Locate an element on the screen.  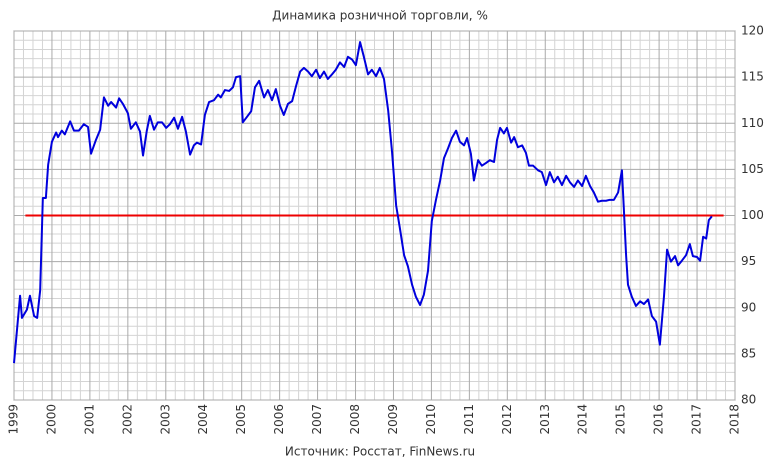
x-tick-label: 2007 is located at coordinates (317, 419).